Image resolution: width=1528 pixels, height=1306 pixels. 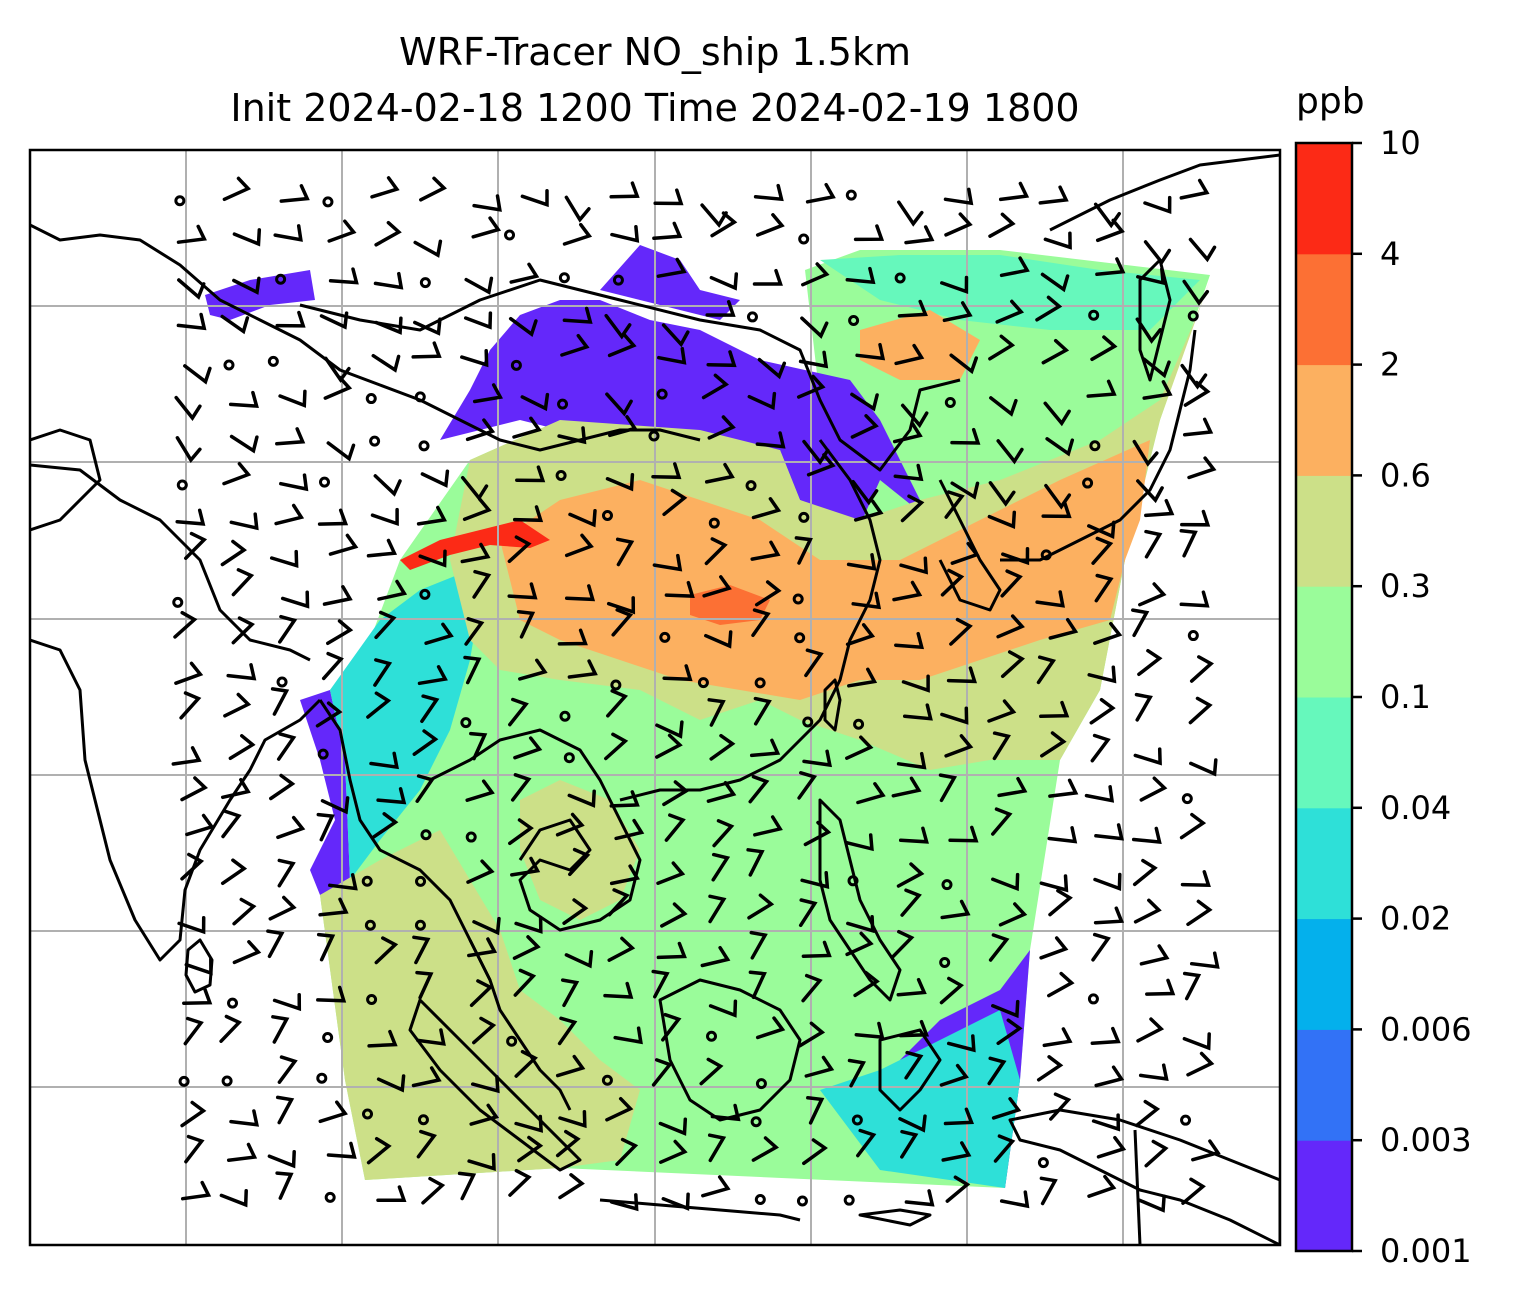 I want to click on colorbar-tick-label: 0.1, so click(x=1405, y=697).